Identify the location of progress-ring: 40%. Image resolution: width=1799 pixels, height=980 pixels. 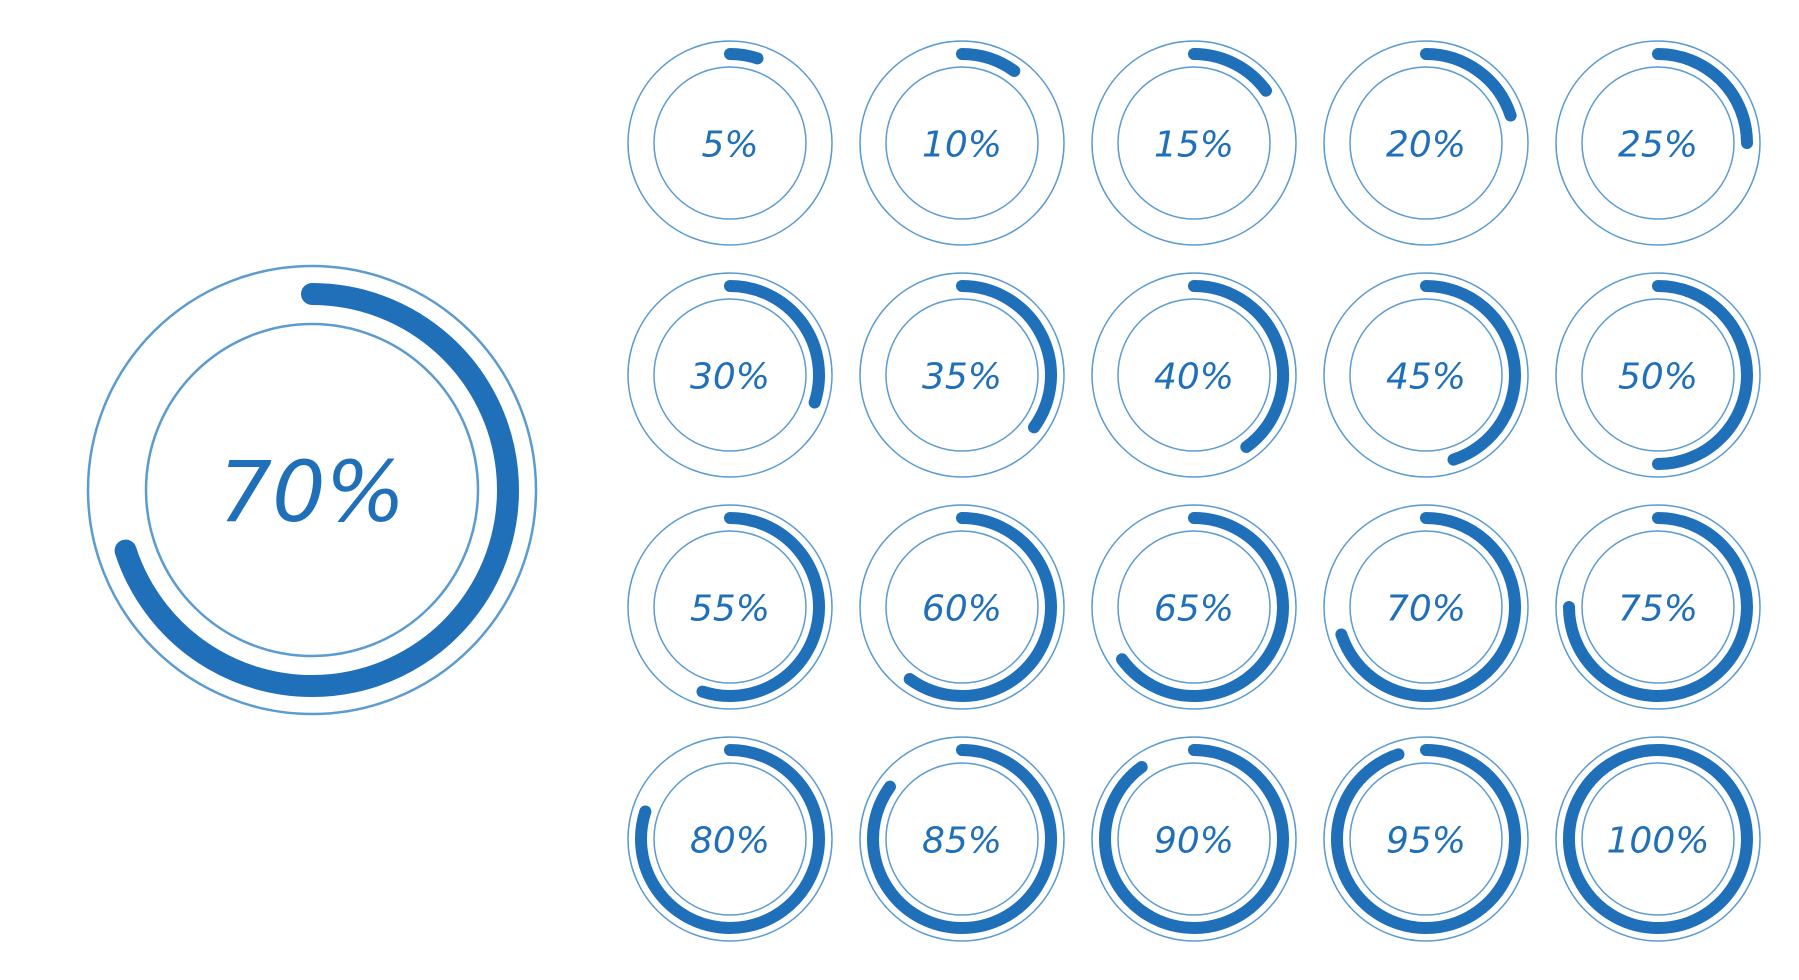
(1194, 375).